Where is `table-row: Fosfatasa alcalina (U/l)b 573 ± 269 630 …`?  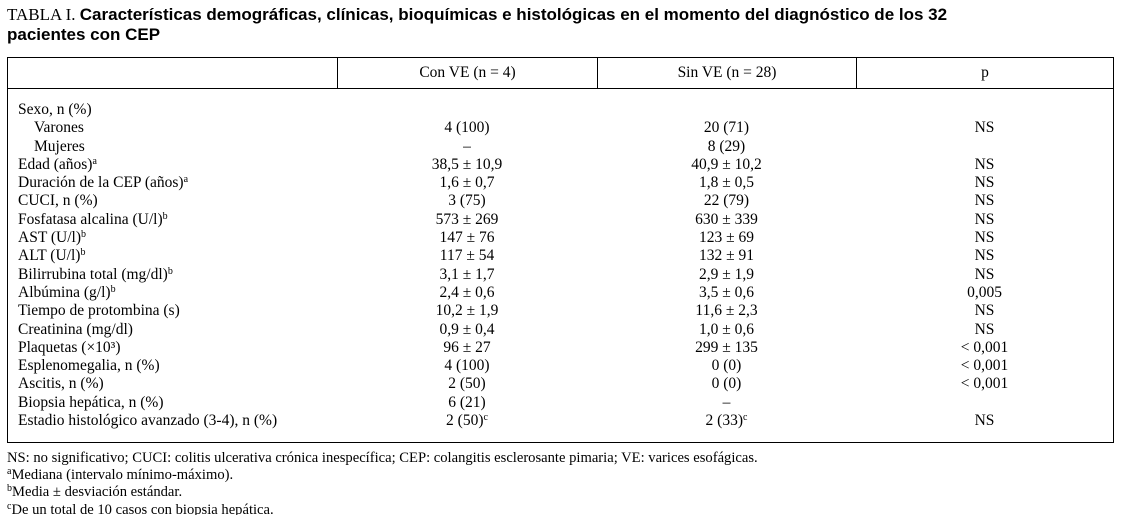 table-row: Fosfatasa alcalina (U/l)b 573 ± 269 630 … is located at coordinates (506, 219).